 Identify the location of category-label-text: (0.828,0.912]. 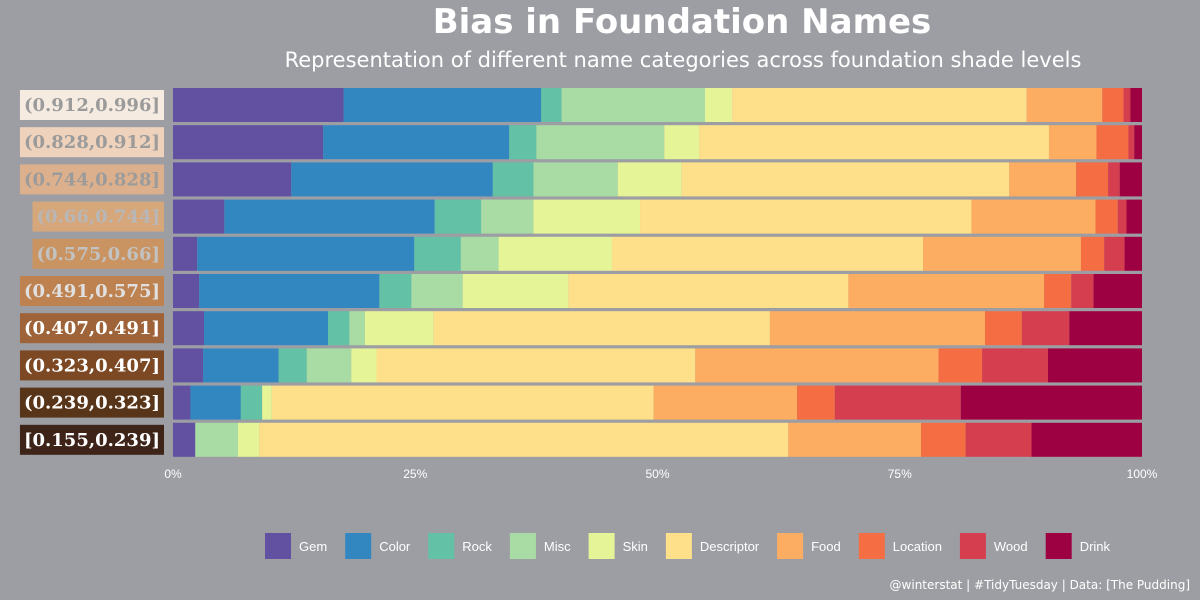
(92, 142).